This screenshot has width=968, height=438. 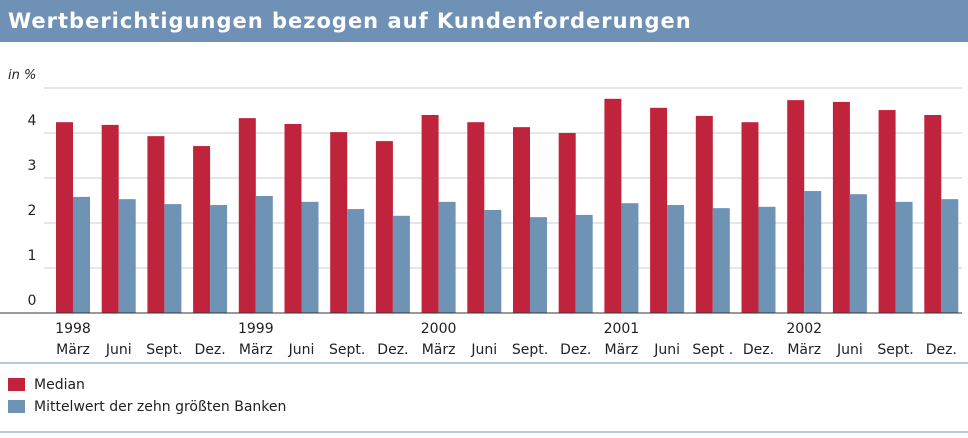 What do you see at coordinates (439, 329) in the screenshot?
I see `year-label: 2000` at bounding box center [439, 329].